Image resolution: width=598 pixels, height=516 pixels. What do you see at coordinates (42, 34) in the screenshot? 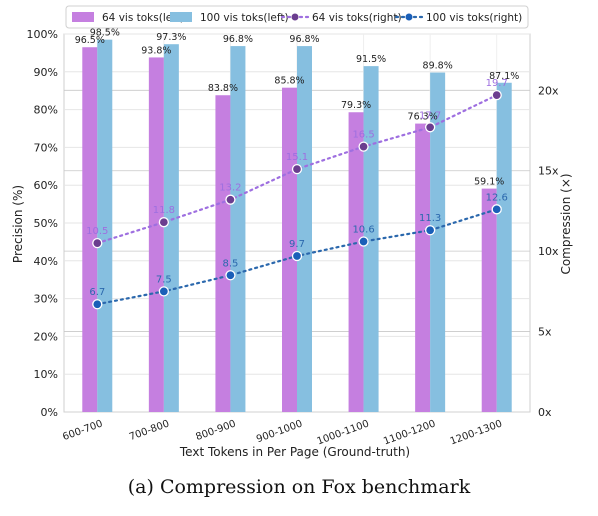
I see `y-tick-label: 100%` at bounding box center [42, 34].